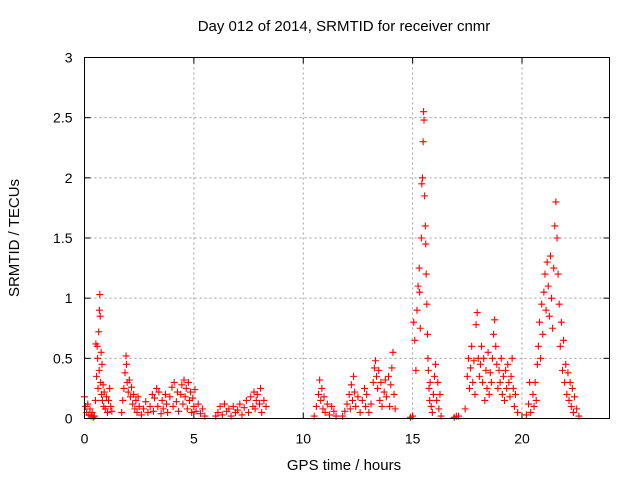  What do you see at coordinates (194, 439) in the screenshot?
I see `x-tick-label: 5` at bounding box center [194, 439].